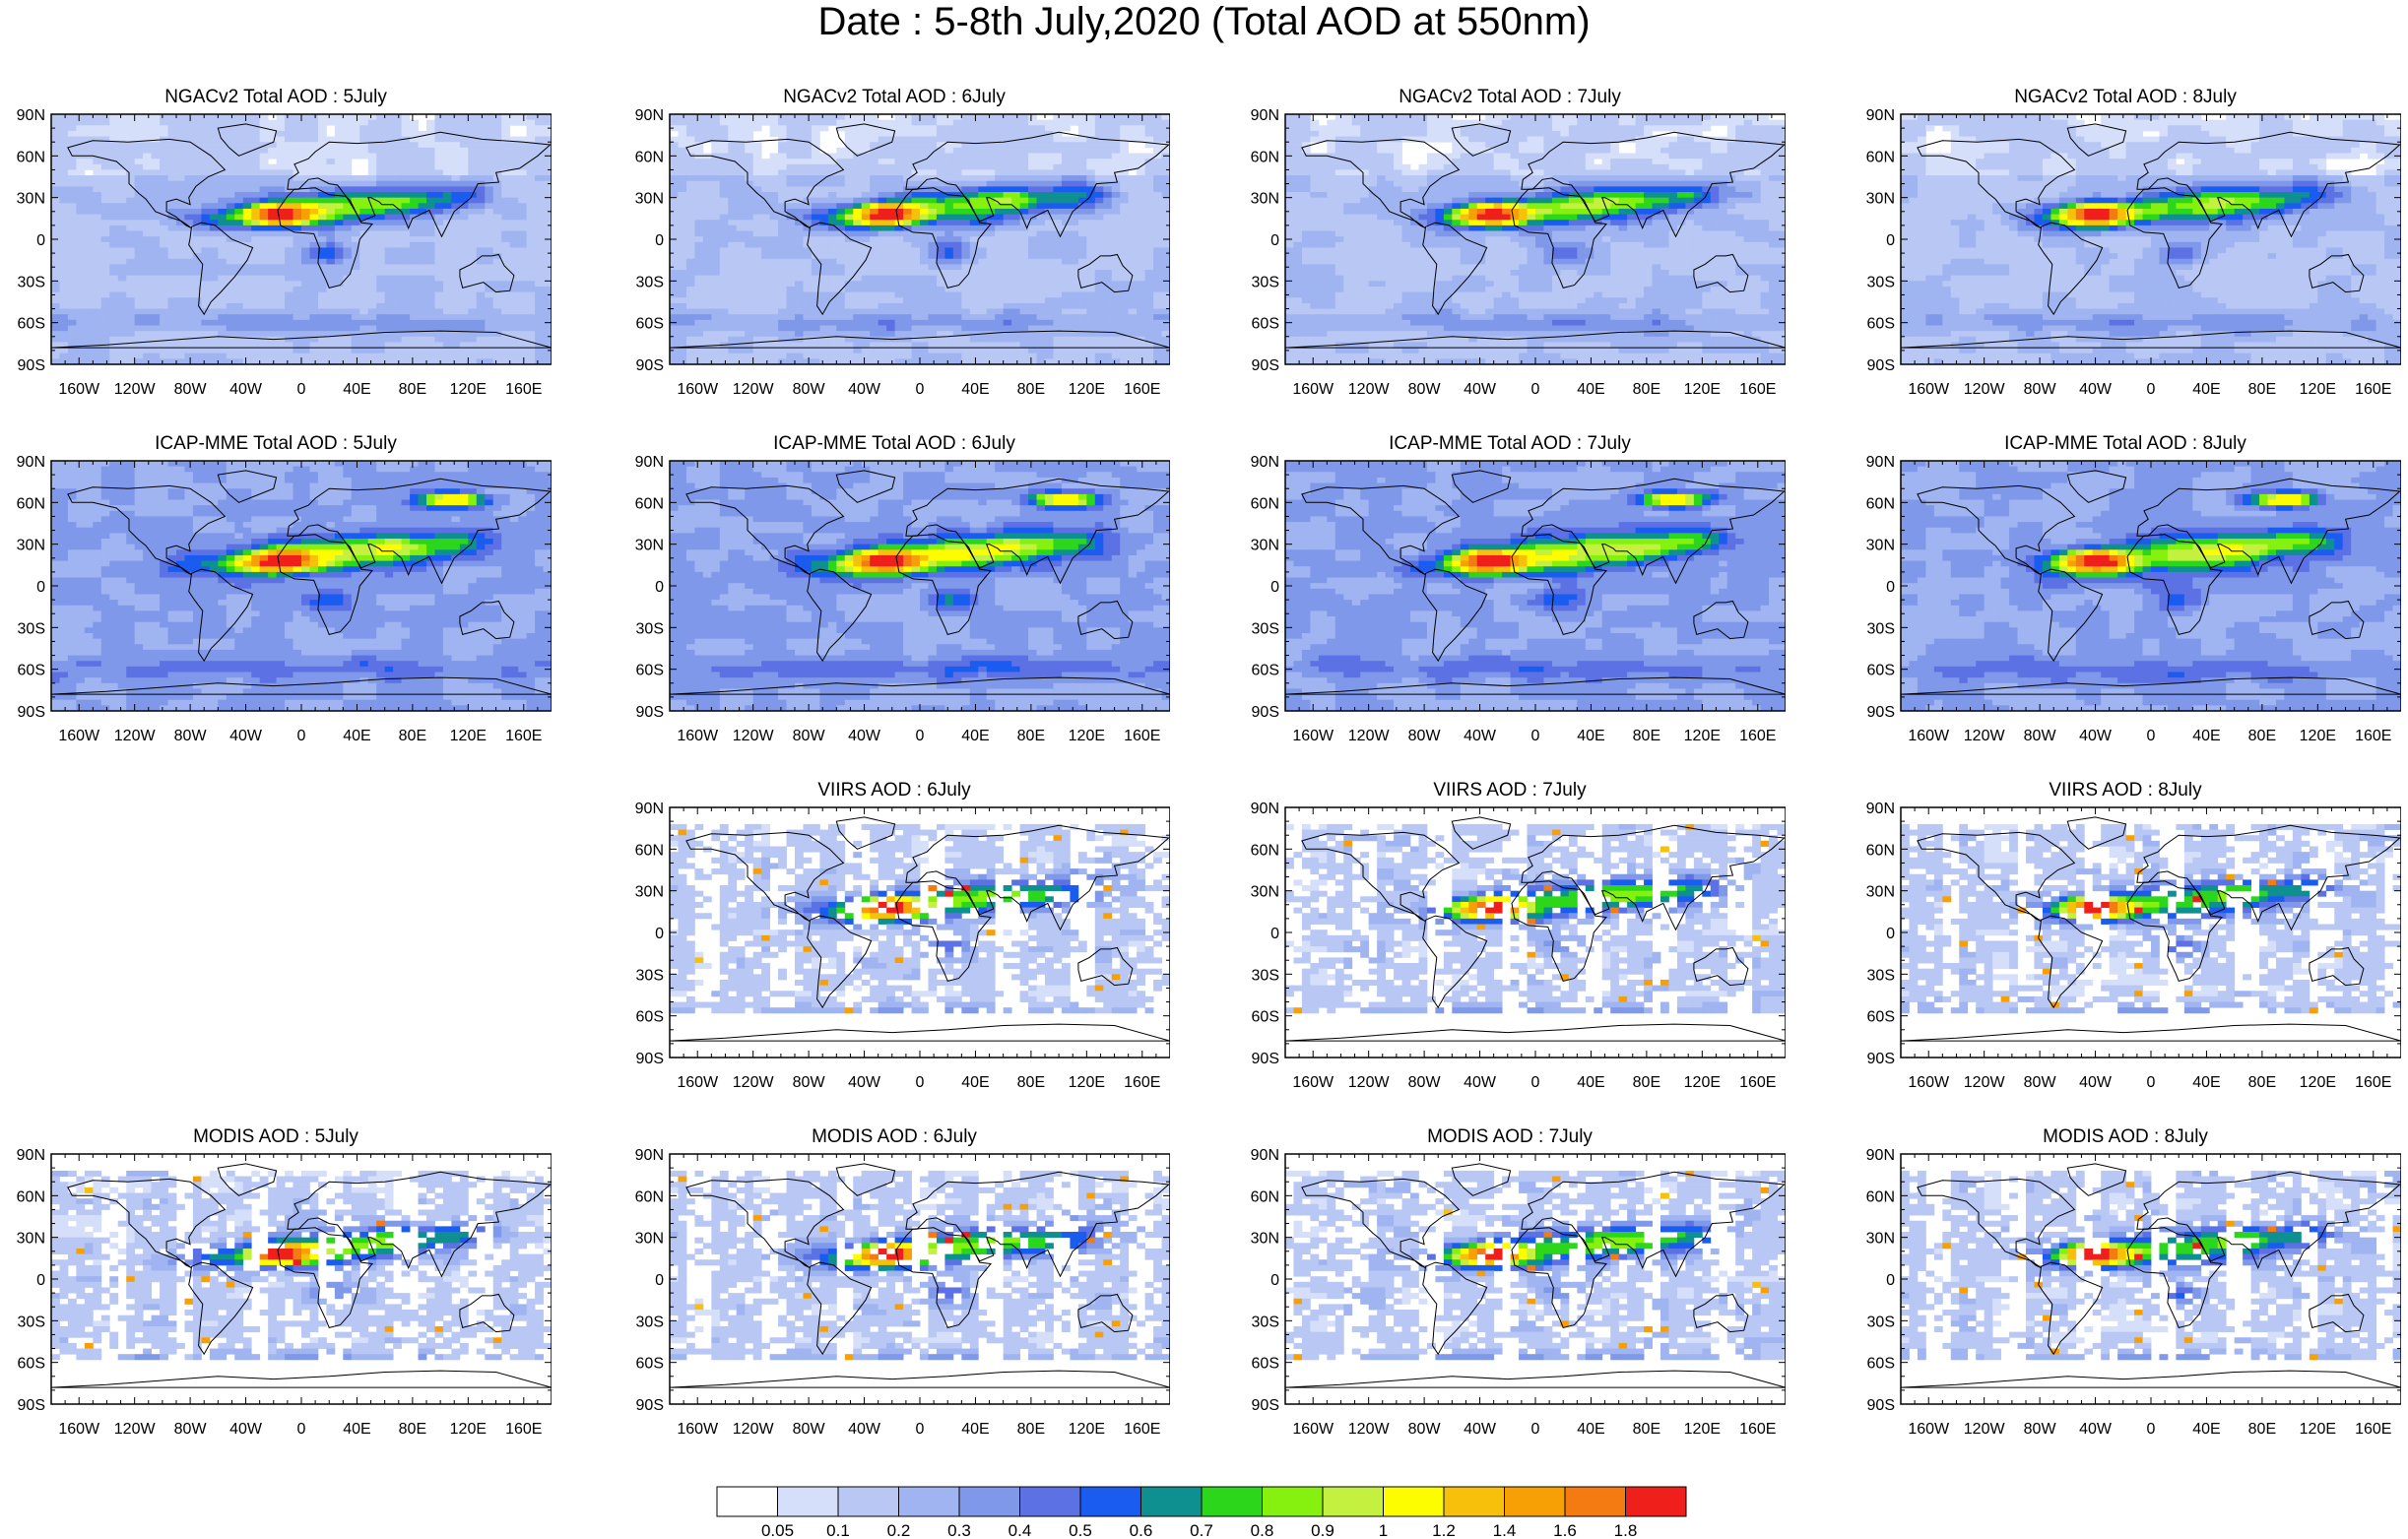 Image resolution: width=2408 pixels, height=1539 pixels. I want to click on panel-title: ICAP-MME Total AOD : 7July, so click(1510, 445).